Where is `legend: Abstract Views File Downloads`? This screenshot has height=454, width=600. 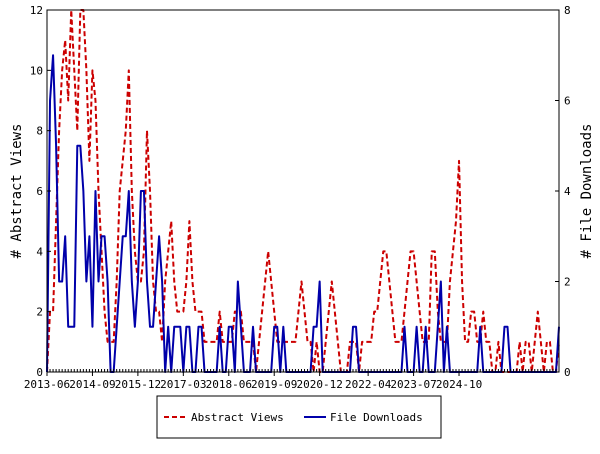
legend: Abstract Views File Downloads is located at coordinates (299, 417).